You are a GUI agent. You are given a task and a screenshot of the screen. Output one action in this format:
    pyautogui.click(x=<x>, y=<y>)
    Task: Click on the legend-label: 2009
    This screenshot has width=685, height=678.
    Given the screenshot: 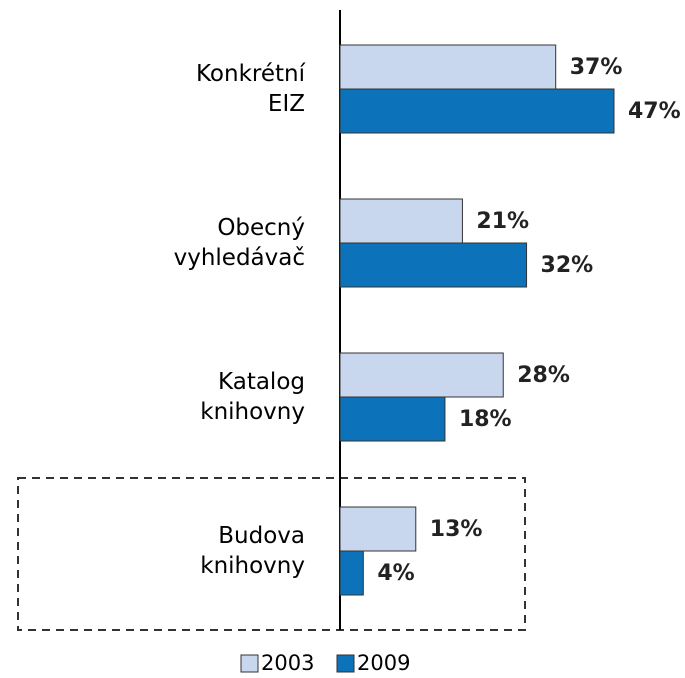 What is the action you would take?
    pyautogui.click(x=383, y=663)
    